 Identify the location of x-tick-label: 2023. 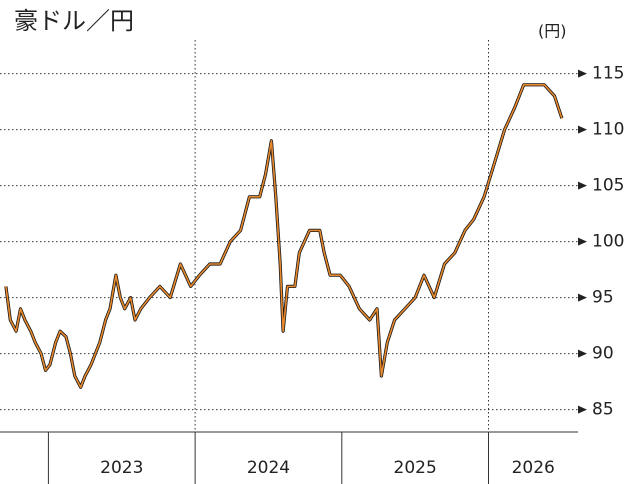
(121, 468).